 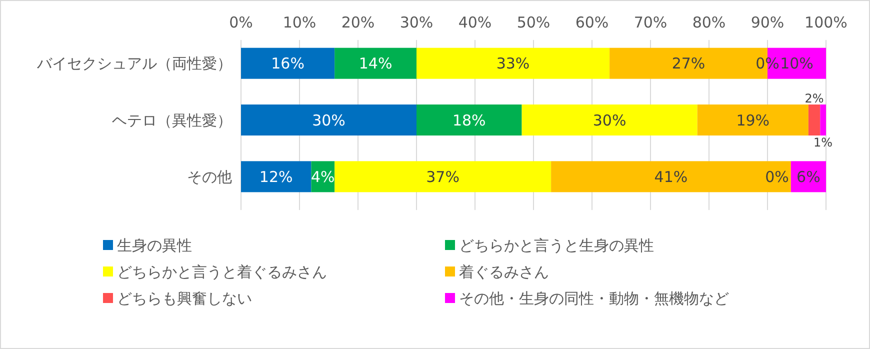 What do you see at coordinates (533, 22) in the screenshot?
I see `x-tick-label: 50%` at bounding box center [533, 22].